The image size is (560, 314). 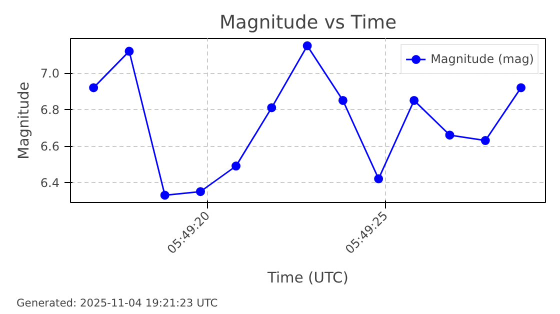 I want to click on y-tick-label: 7.0, so click(x=50, y=73).